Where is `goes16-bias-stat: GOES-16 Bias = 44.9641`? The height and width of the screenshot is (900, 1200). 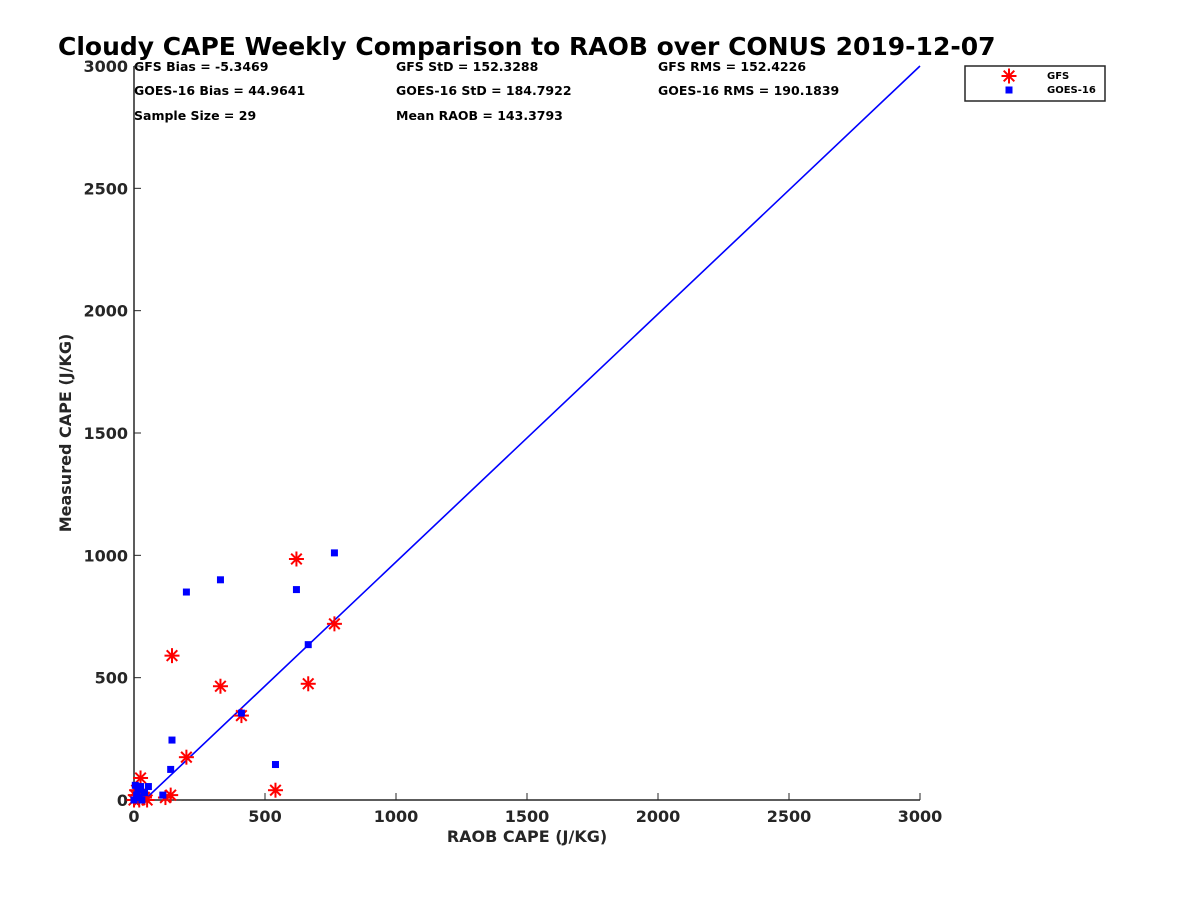
goes16-bias-stat: GOES-16 Bias = 44.9641 is located at coordinates (219, 90).